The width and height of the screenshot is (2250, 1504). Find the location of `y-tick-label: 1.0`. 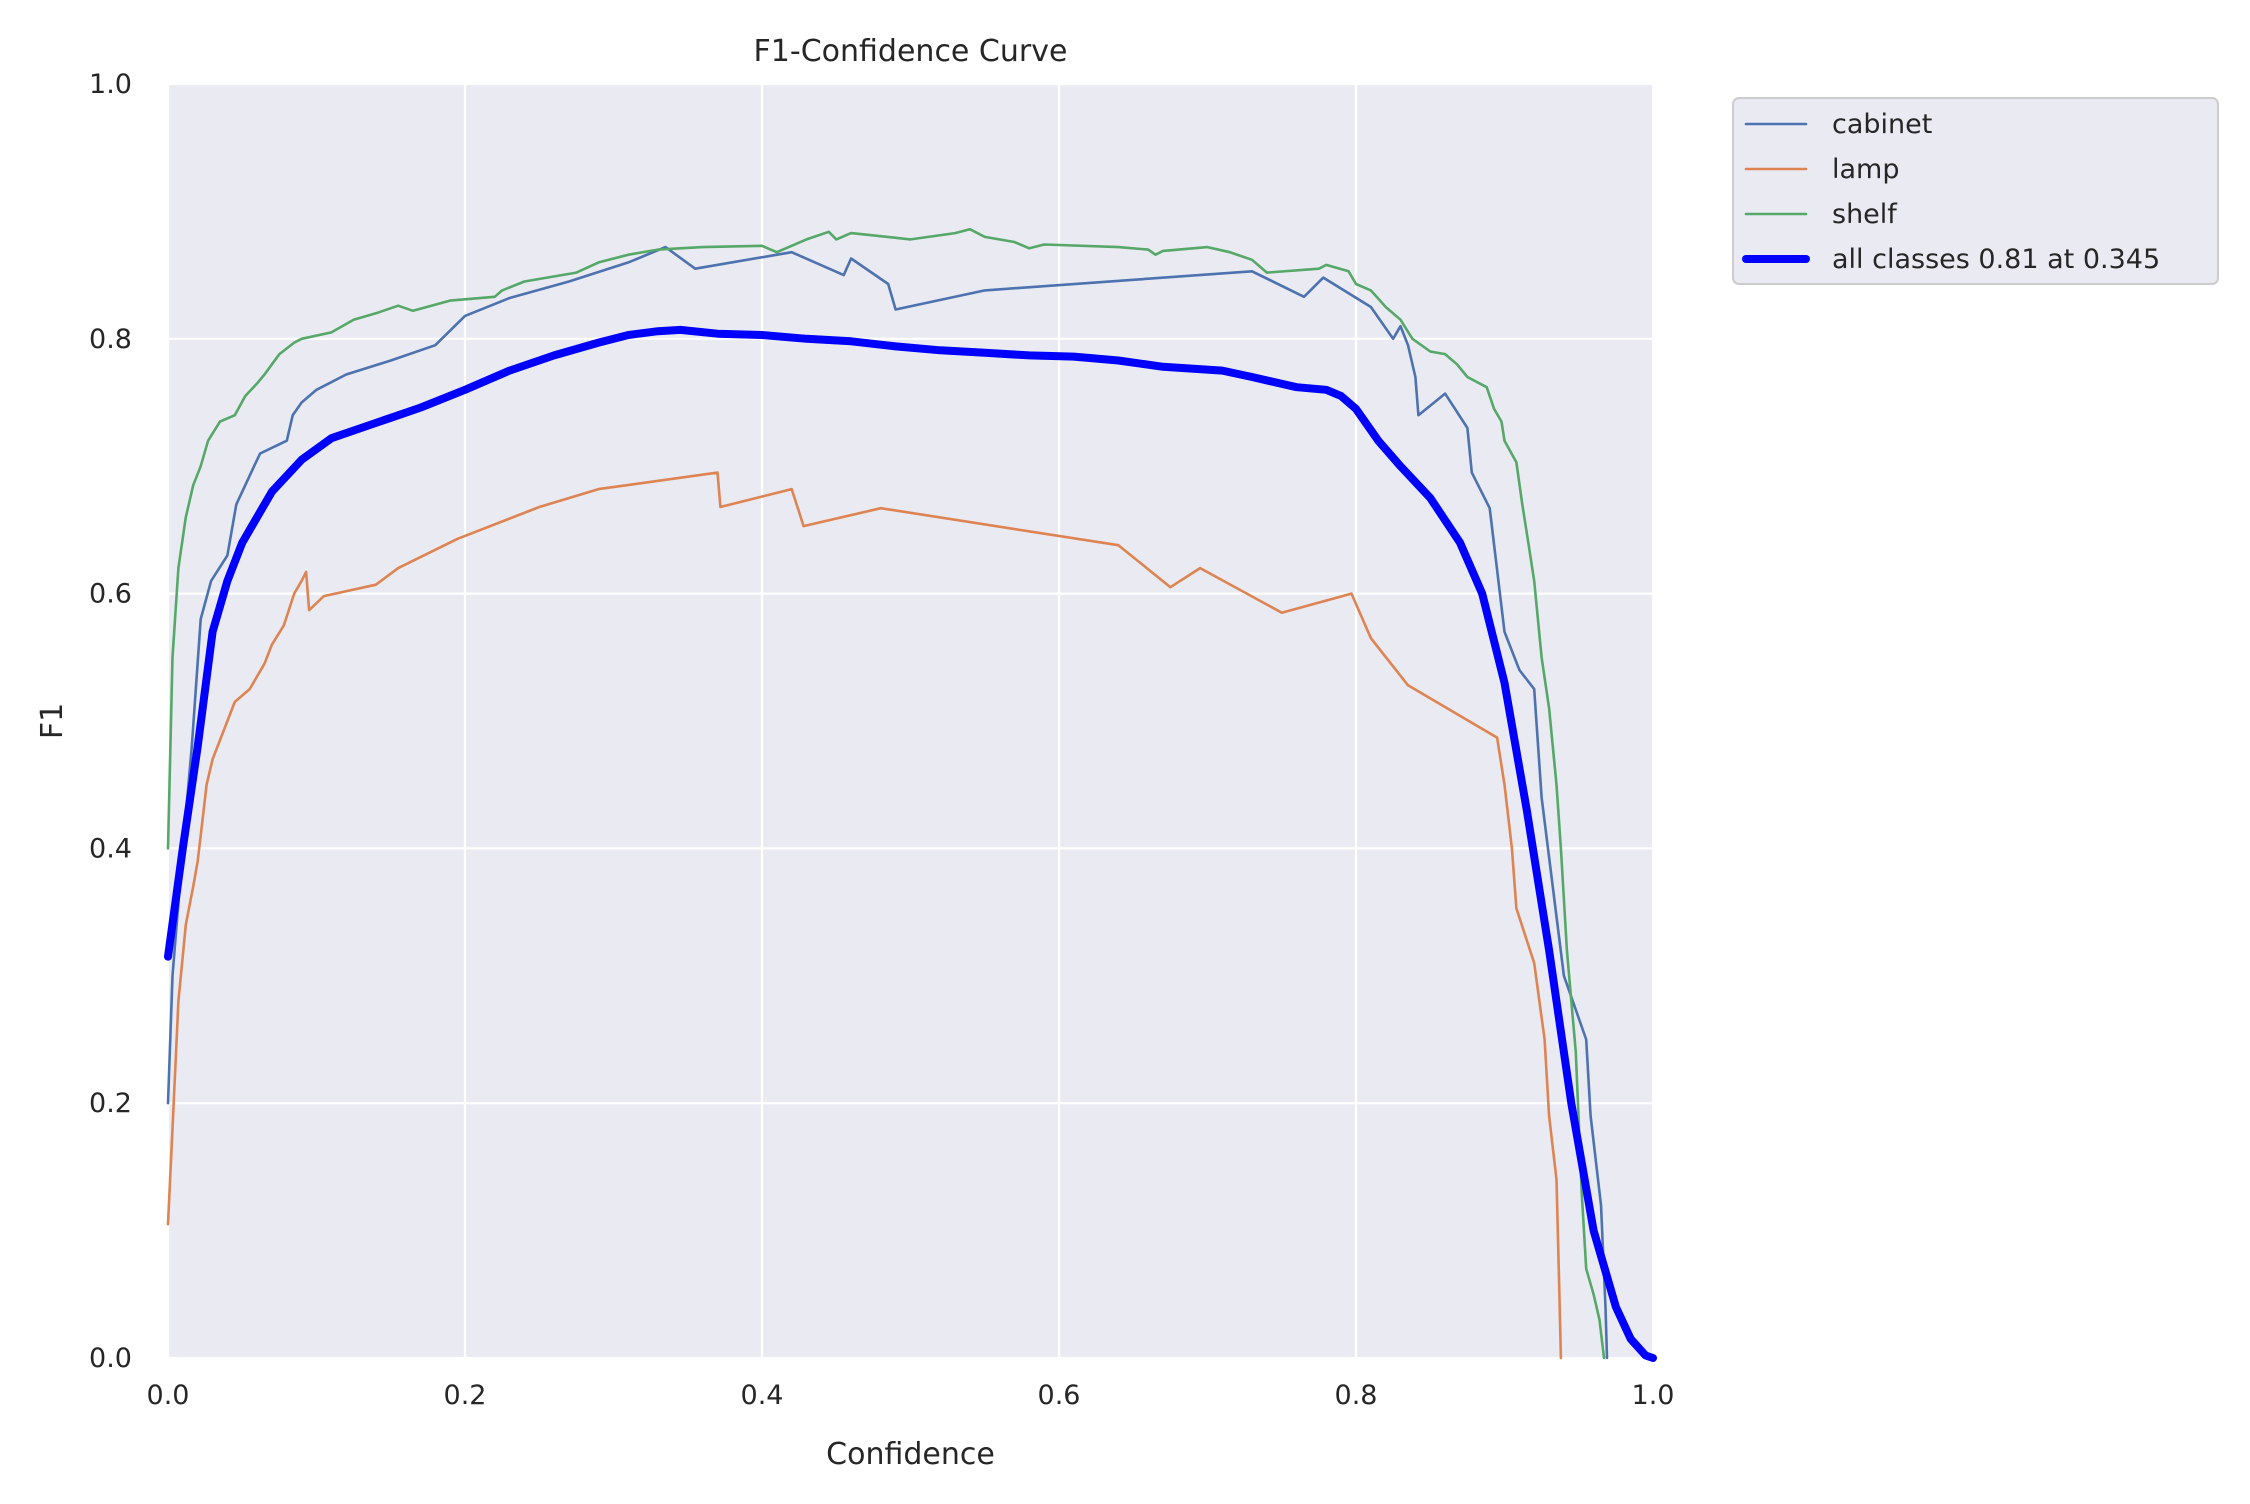

y-tick-label: 1.0 is located at coordinates (110, 84).